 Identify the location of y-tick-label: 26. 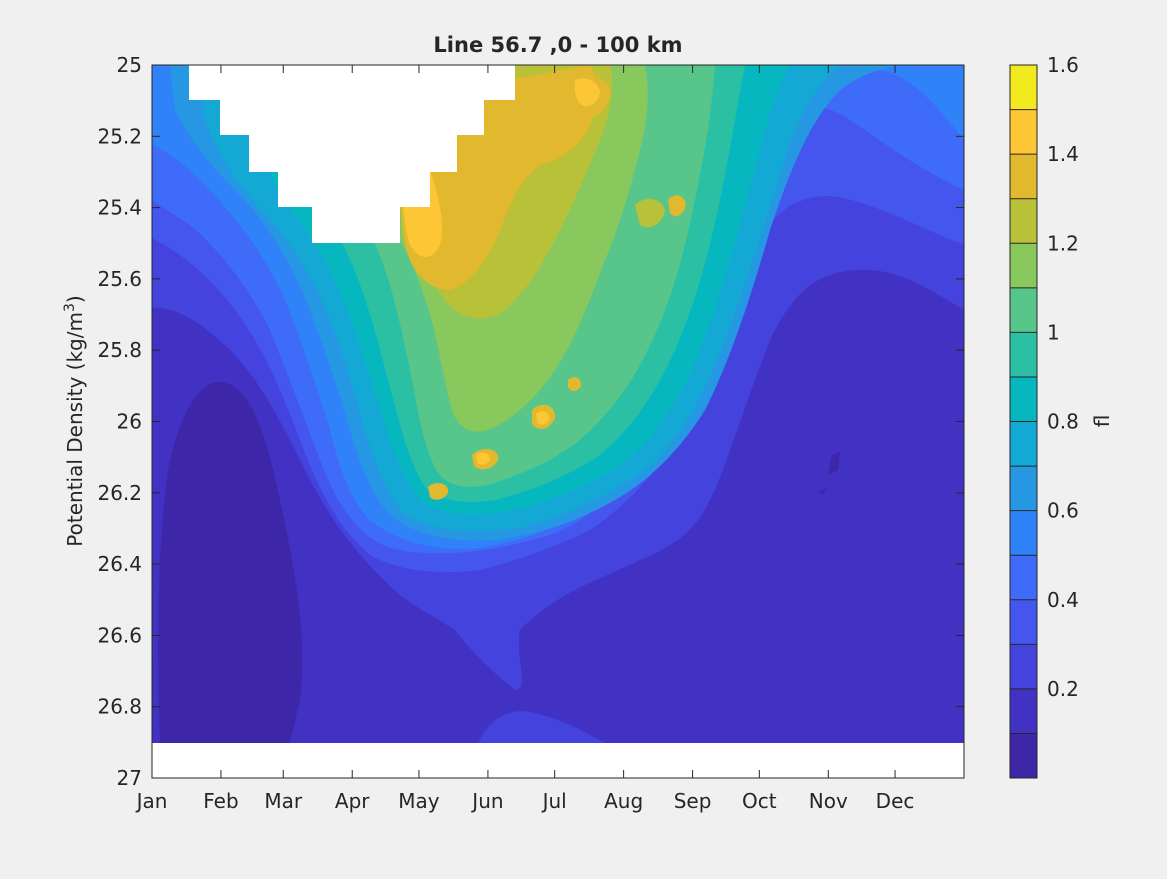
(129, 422).